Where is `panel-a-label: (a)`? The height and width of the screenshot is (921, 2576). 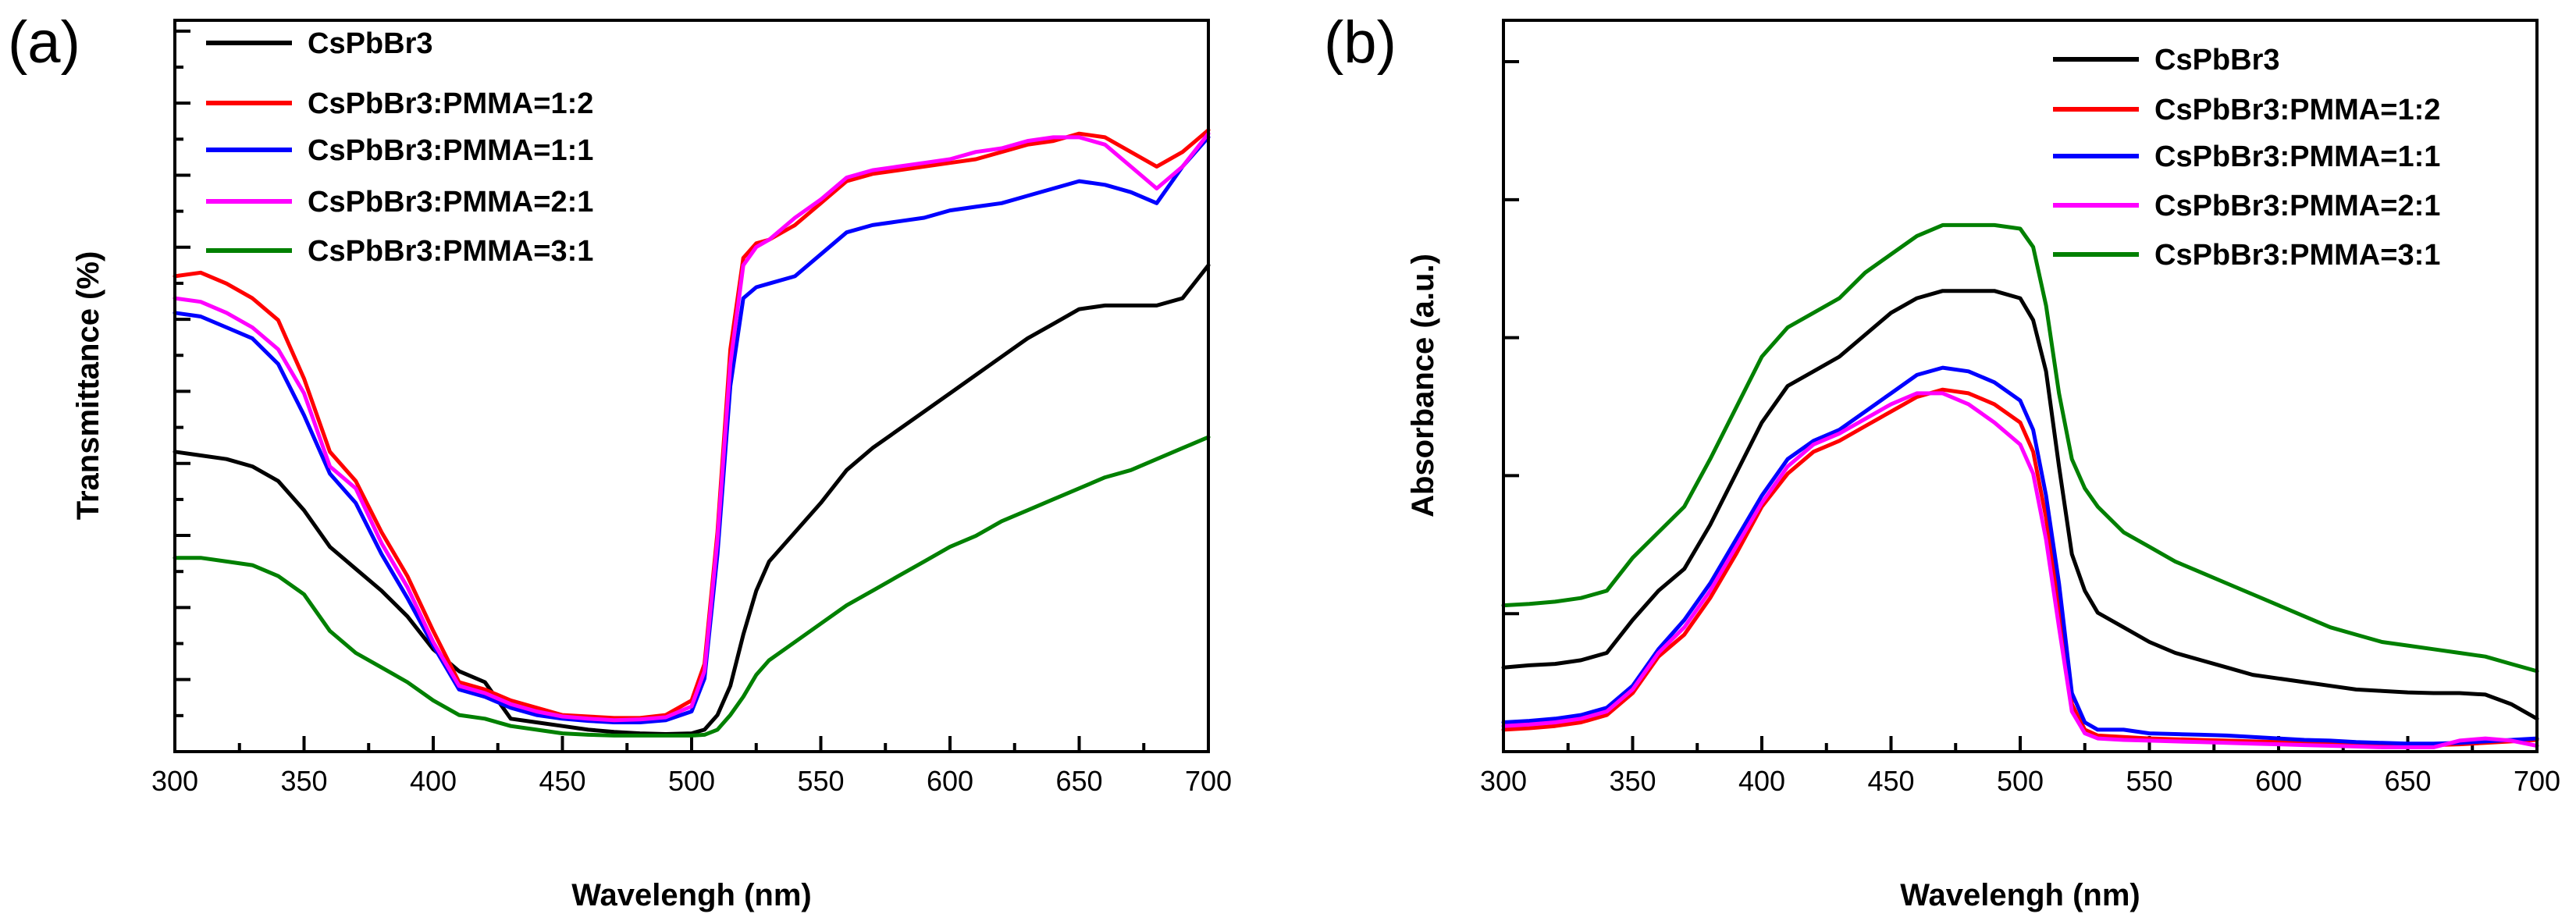
panel-a-label: (a) is located at coordinates (44, 42).